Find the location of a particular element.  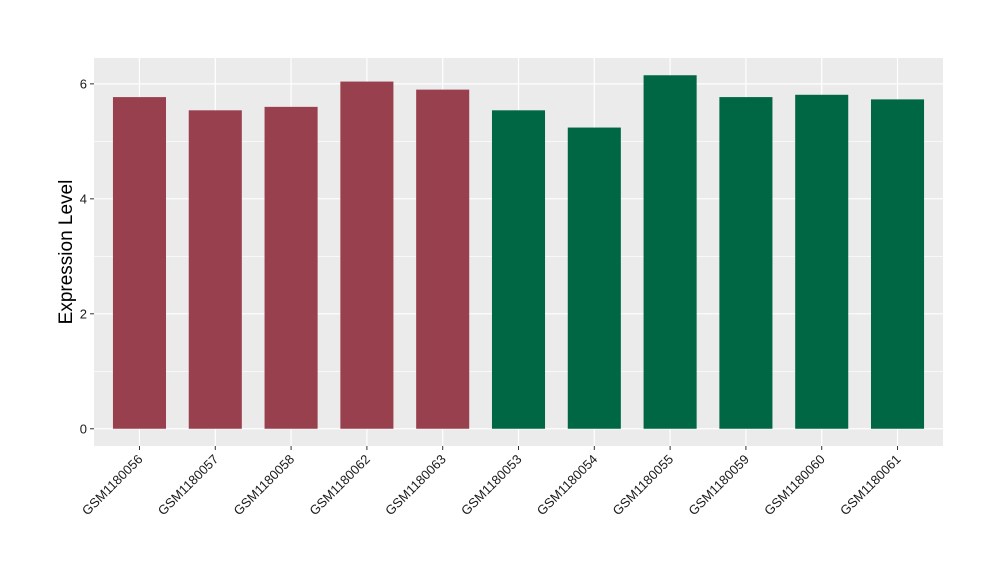

x-tick-label: GSM1180057 is located at coordinates (188, 485).